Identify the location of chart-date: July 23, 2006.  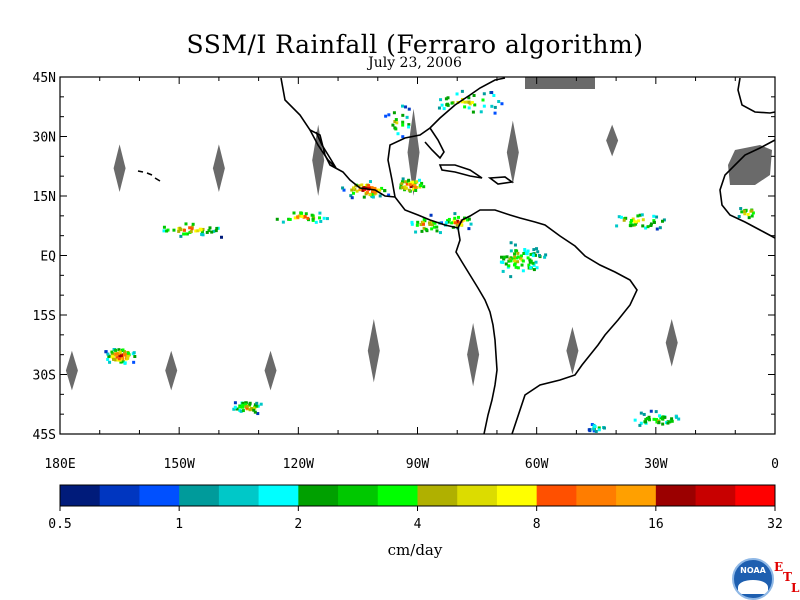
(415, 63).